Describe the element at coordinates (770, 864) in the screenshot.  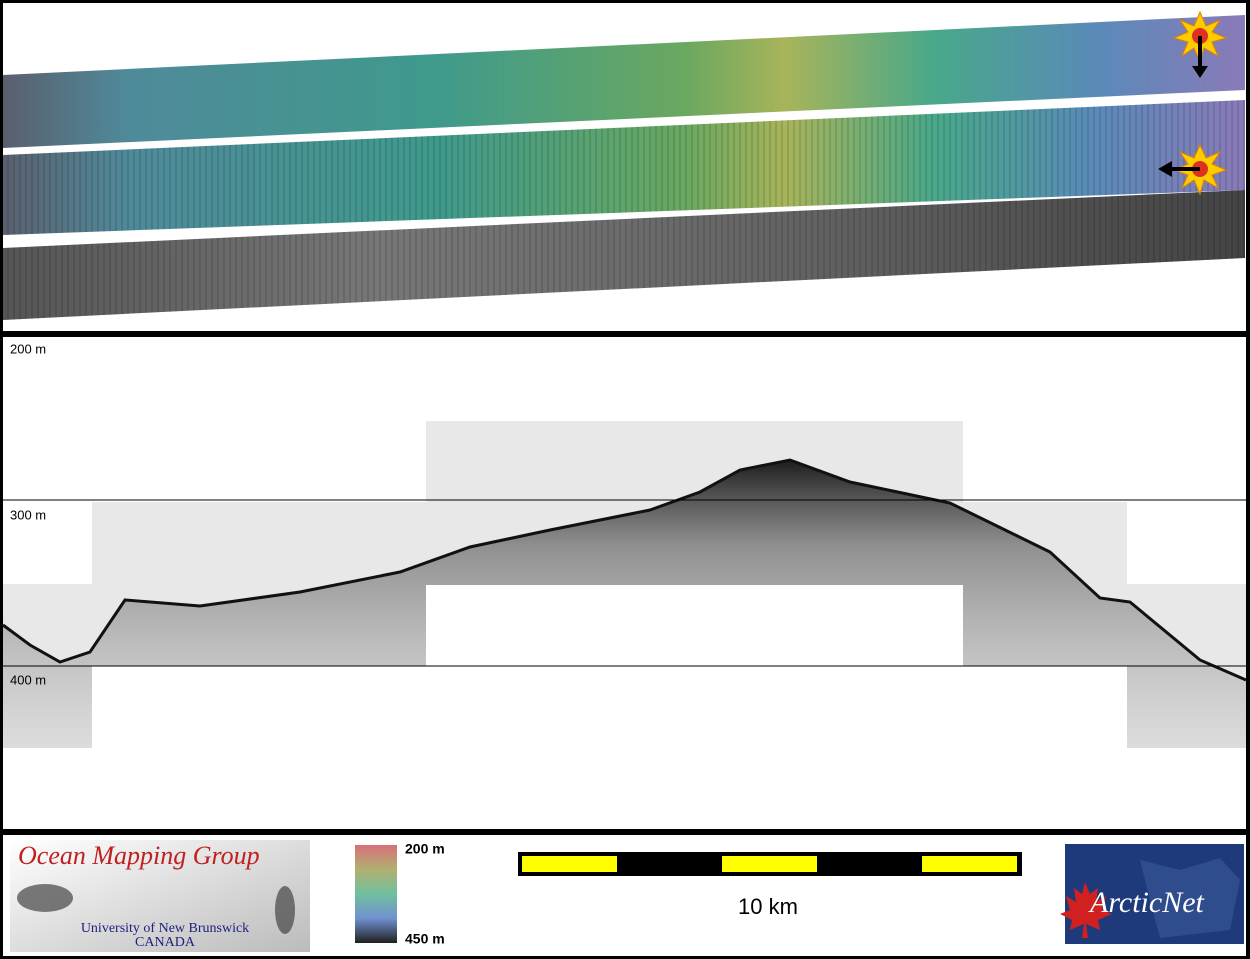
I see `scale-bar` at that location.